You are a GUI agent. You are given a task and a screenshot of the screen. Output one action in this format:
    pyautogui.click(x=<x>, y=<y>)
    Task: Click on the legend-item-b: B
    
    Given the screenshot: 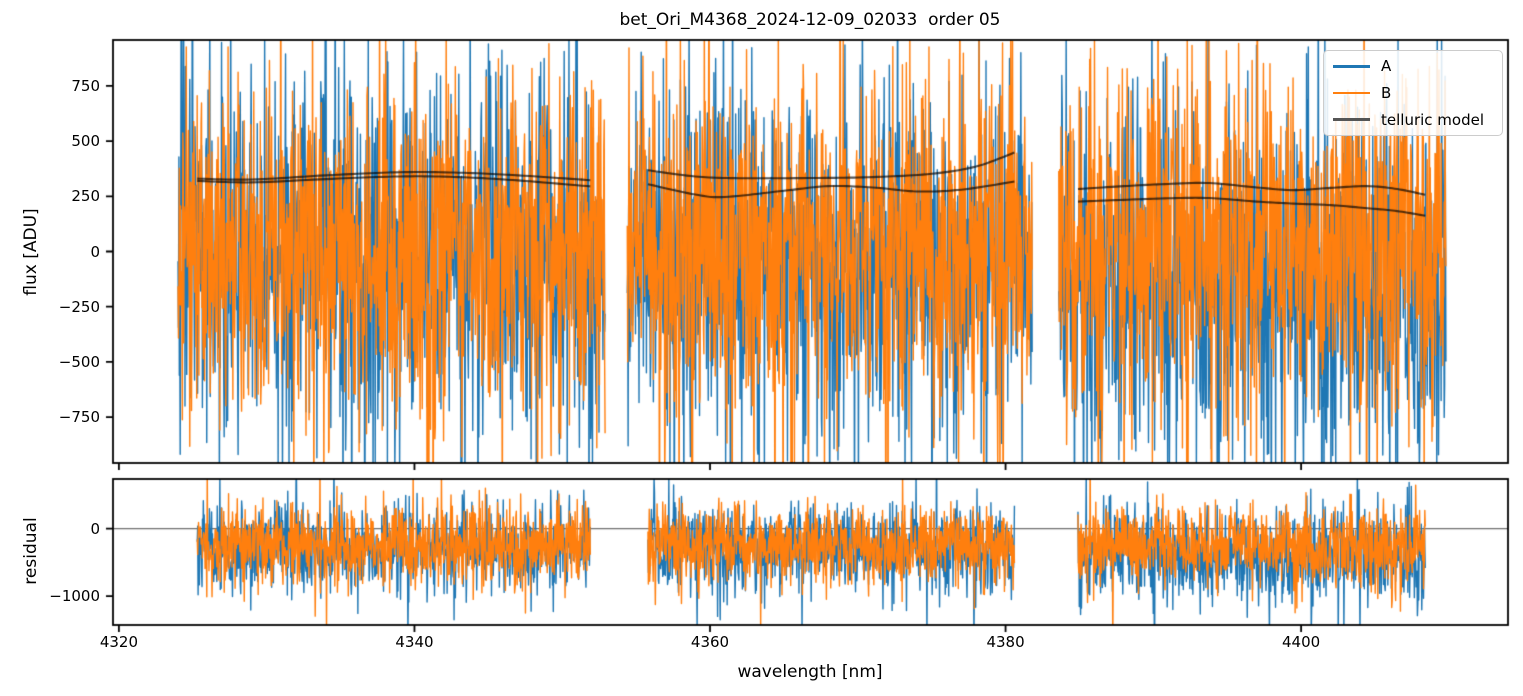 What is the action you would take?
    pyautogui.click(x=1413, y=93)
    